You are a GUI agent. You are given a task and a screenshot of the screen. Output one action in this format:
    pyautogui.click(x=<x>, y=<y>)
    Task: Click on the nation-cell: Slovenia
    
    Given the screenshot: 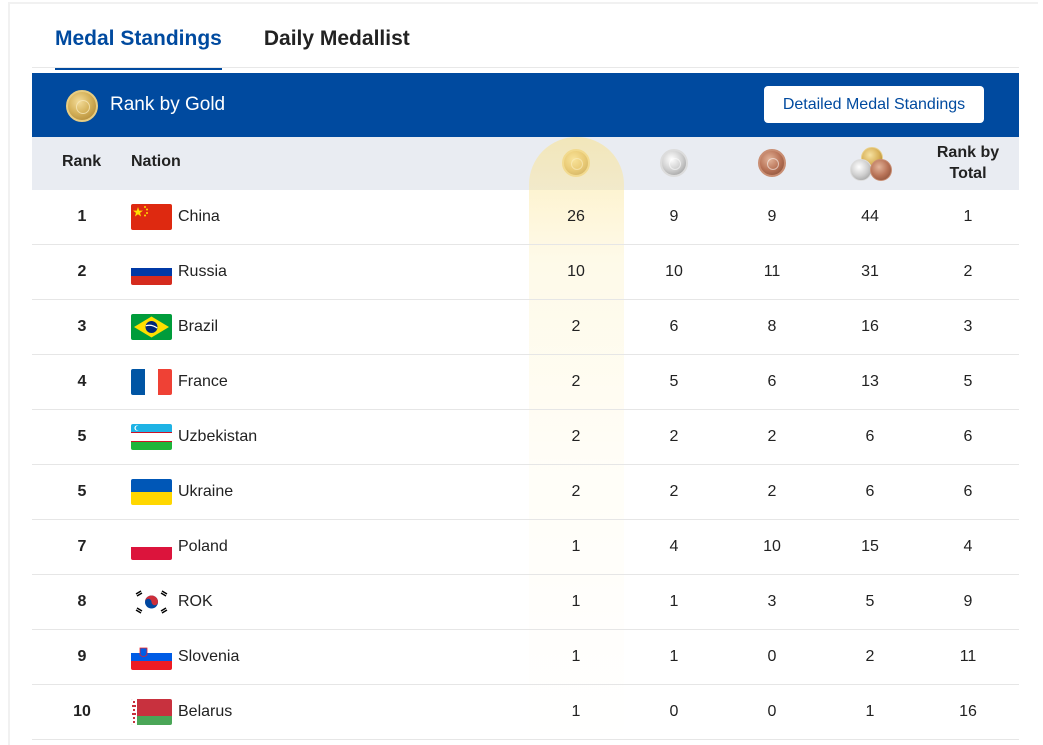 What is the action you would take?
    pyautogui.click(x=209, y=656)
    